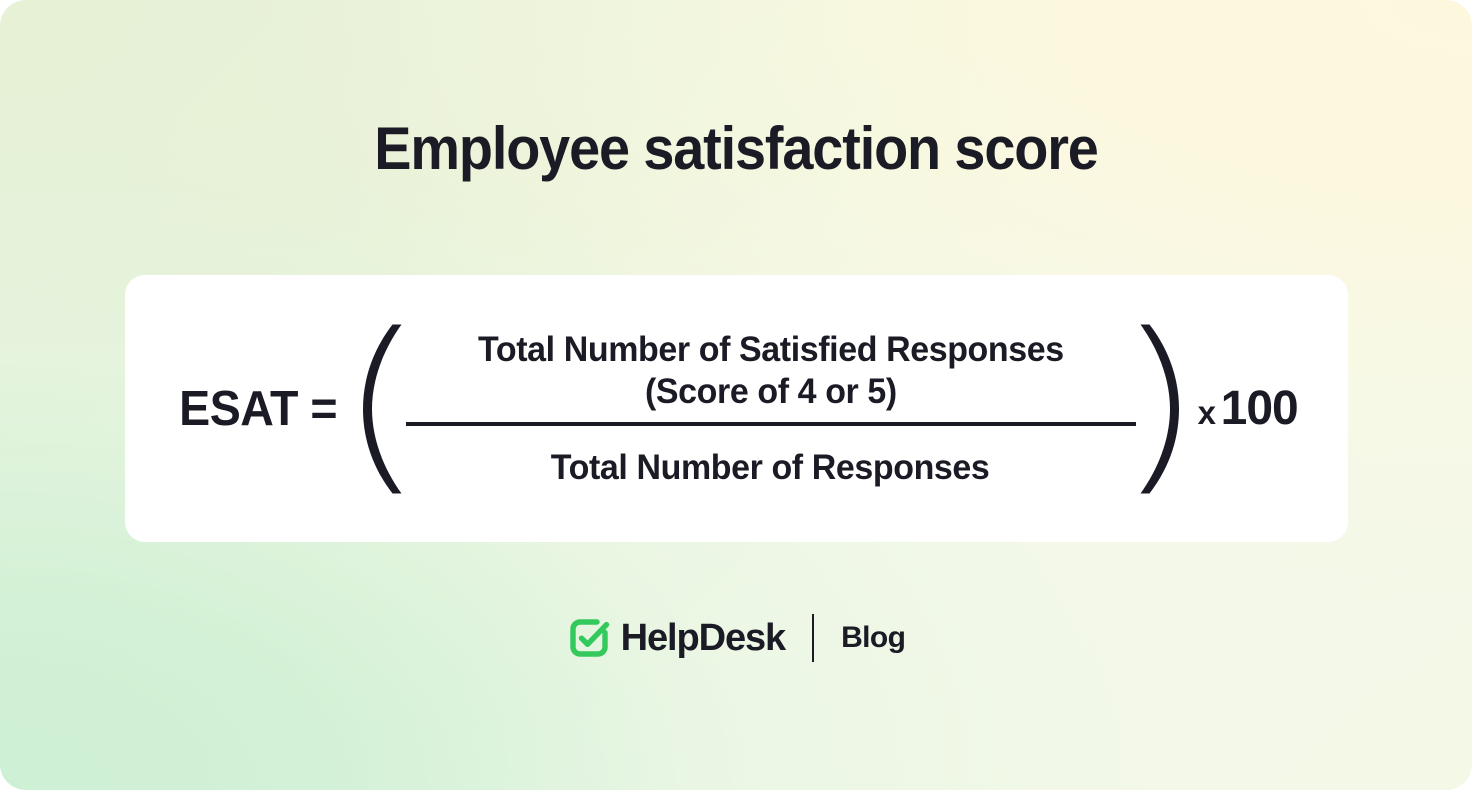 This screenshot has height=790, width=1472. What do you see at coordinates (589, 638) in the screenshot?
I see `checkbox-check-icon` at bounding box center [589, 638].